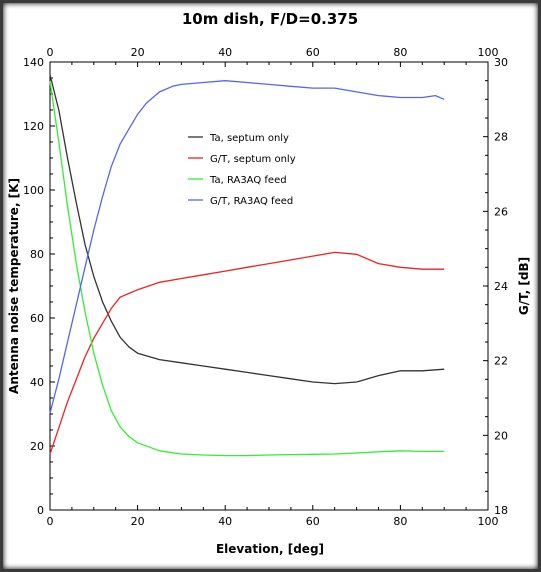  What do you see at coordinates (501, 62) in the screenshot?
I see `y-right-tick-label: 30` at bounding box center [501, 62].